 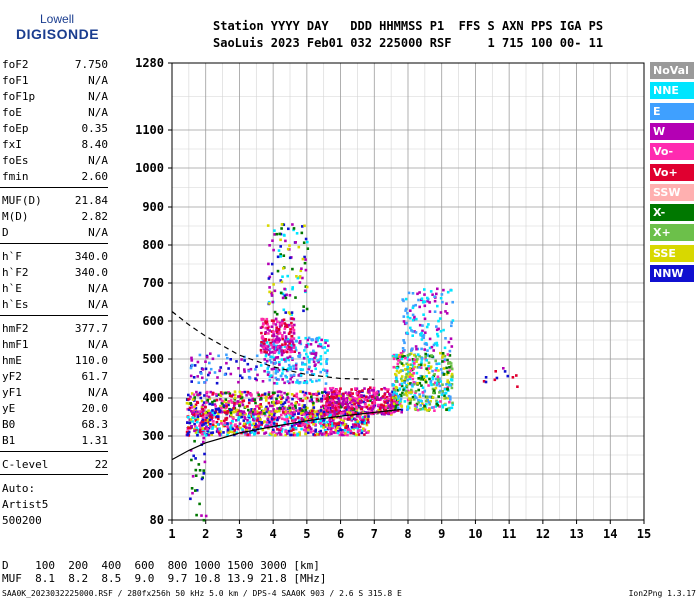 I want to click on legend-item: W, so click(x=672, y=131).